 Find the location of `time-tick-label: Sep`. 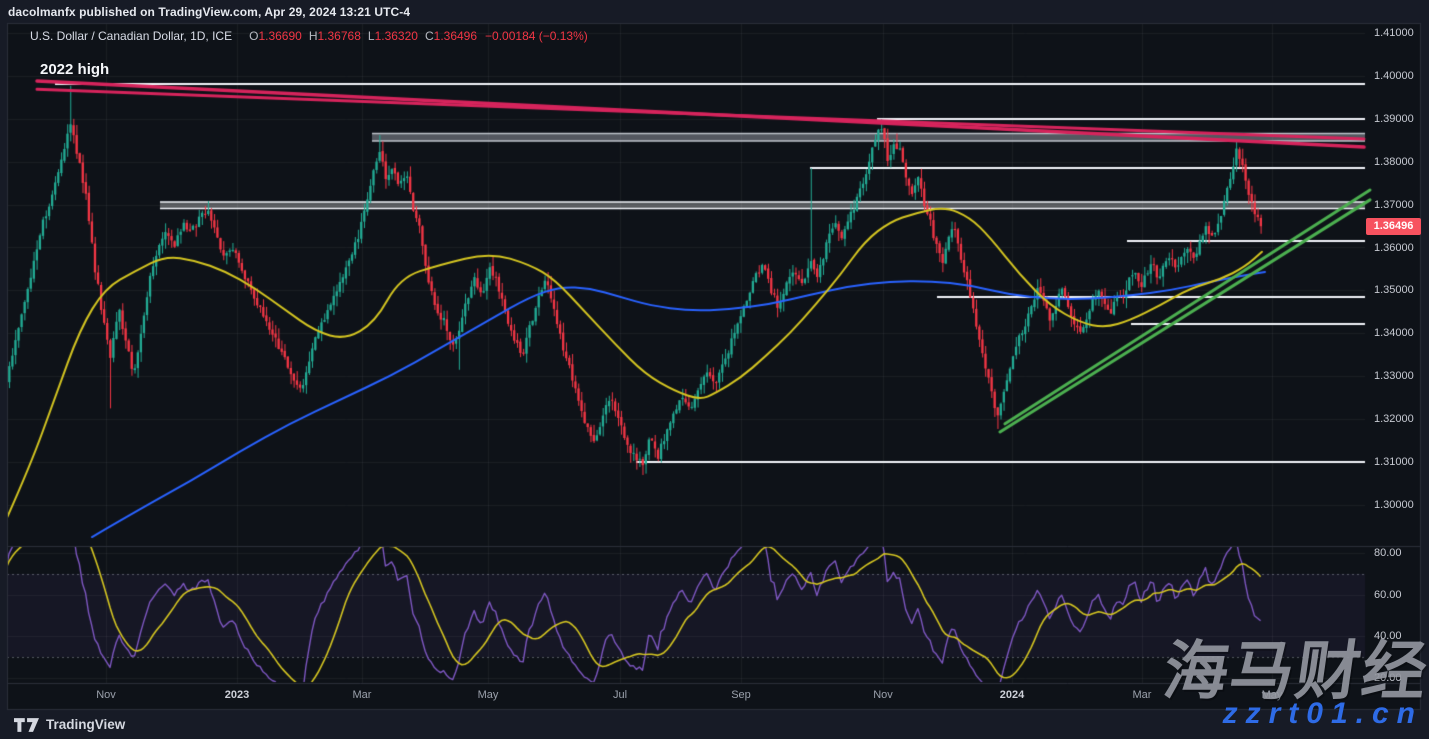

time-tick-label: Sep is located at coordinates (741, 695).